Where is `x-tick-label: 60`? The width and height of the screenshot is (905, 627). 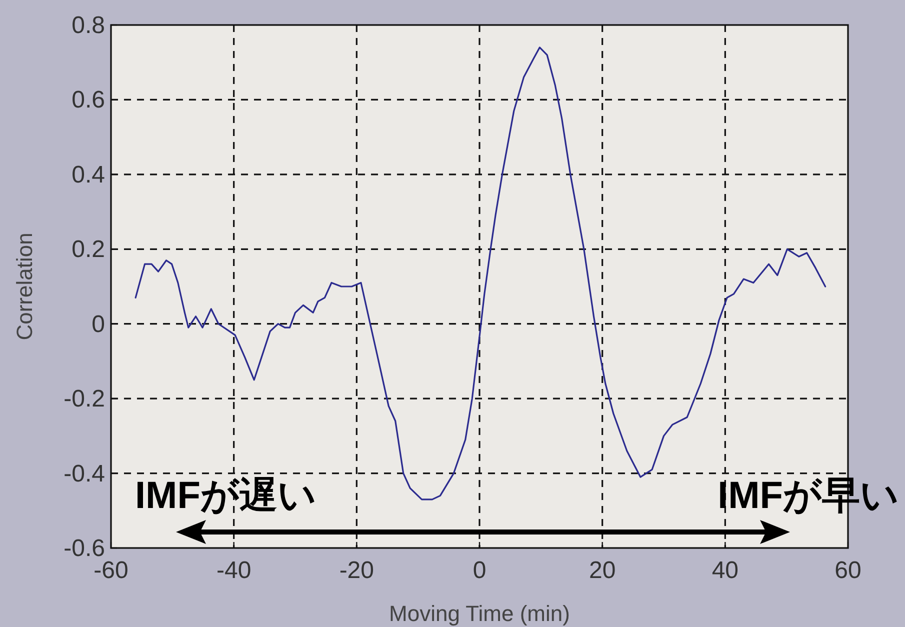 x-tick-label: 60 is located at coordinates (848, 570).